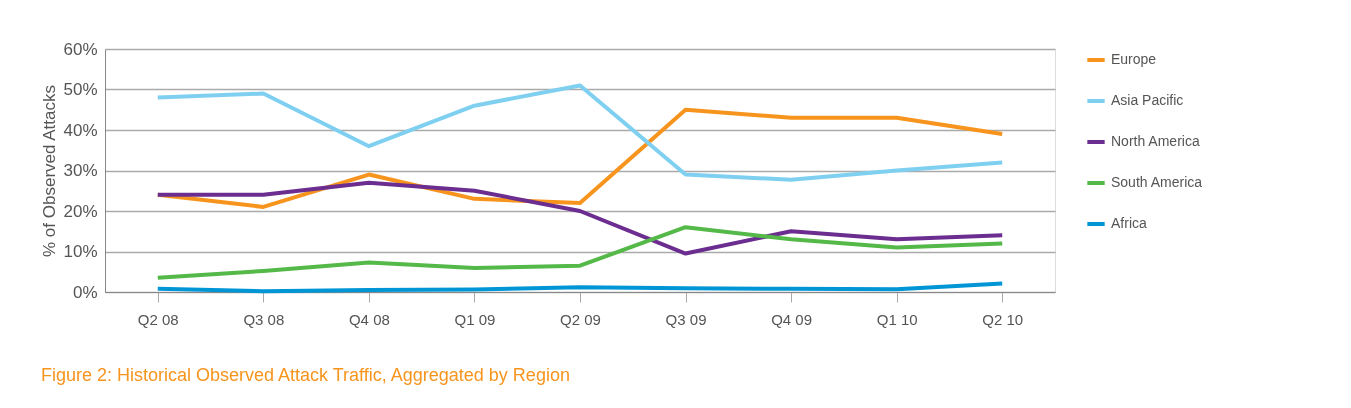 The width and height of the screenshot is (1351, 408). What do you see at coordinates (80, 89) in the screenshot?
I see `y-tick-label: 50%` at bounding box center [80, 89].